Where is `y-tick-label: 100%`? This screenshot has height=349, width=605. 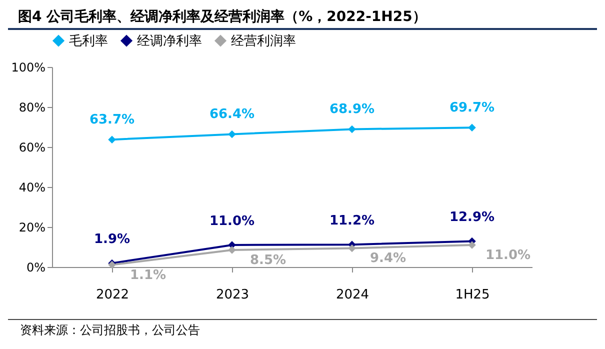
y-tick-label: 100% is located at coordinates (28, 67).